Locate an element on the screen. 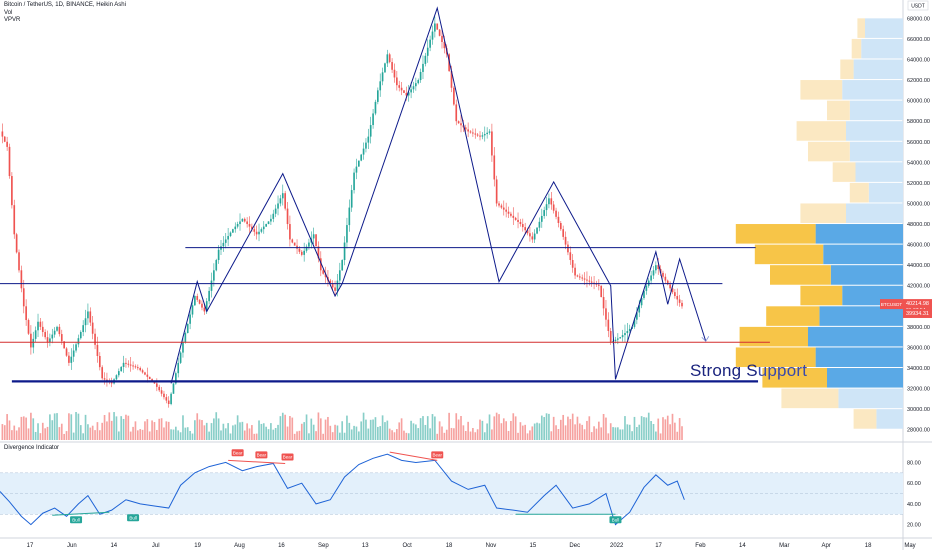  signal-label-text: Bear is located at coordinates (437, 455).